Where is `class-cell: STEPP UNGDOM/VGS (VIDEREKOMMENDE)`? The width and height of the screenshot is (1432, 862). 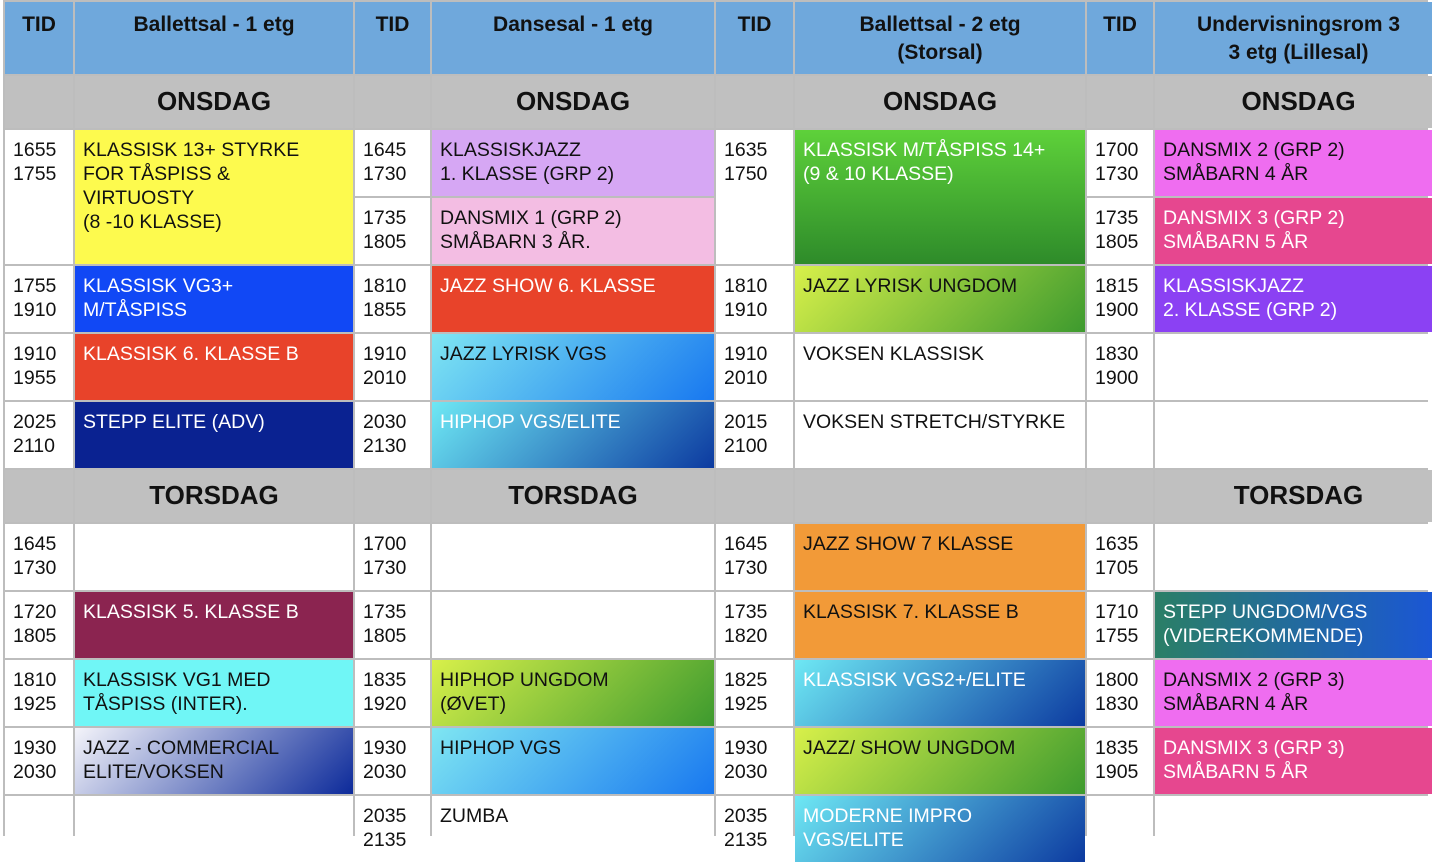
class-cell: STEPP UNGDOM/VGS (VIDEREKOMMENDE) is located at coordinates (1293, 625).